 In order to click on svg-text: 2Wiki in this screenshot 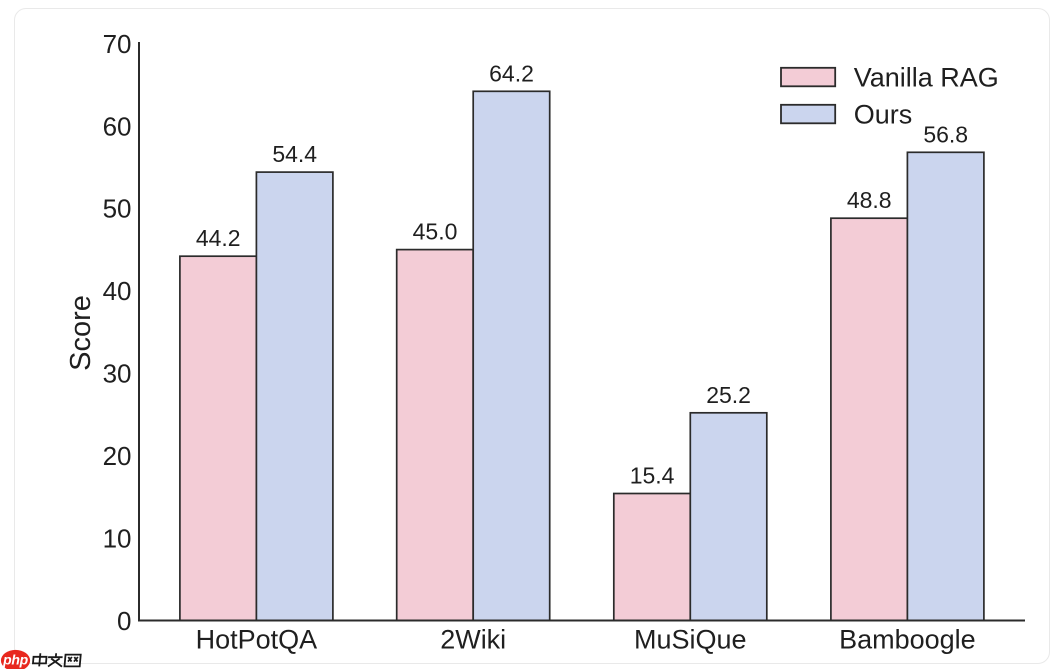, I will do `click(473, 640)`.